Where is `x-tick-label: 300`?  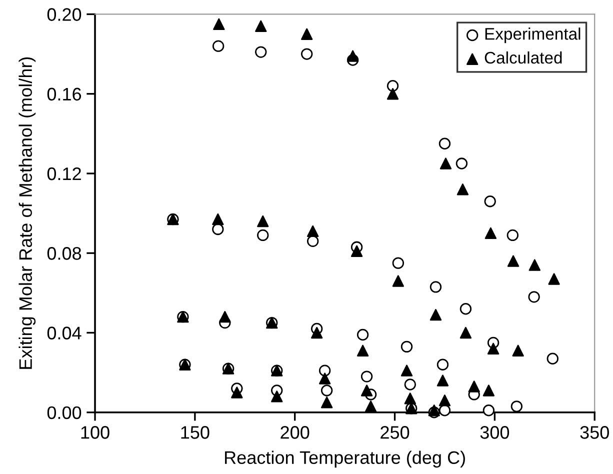 x-tick-label: 300 is located at coordinates (495, 432).